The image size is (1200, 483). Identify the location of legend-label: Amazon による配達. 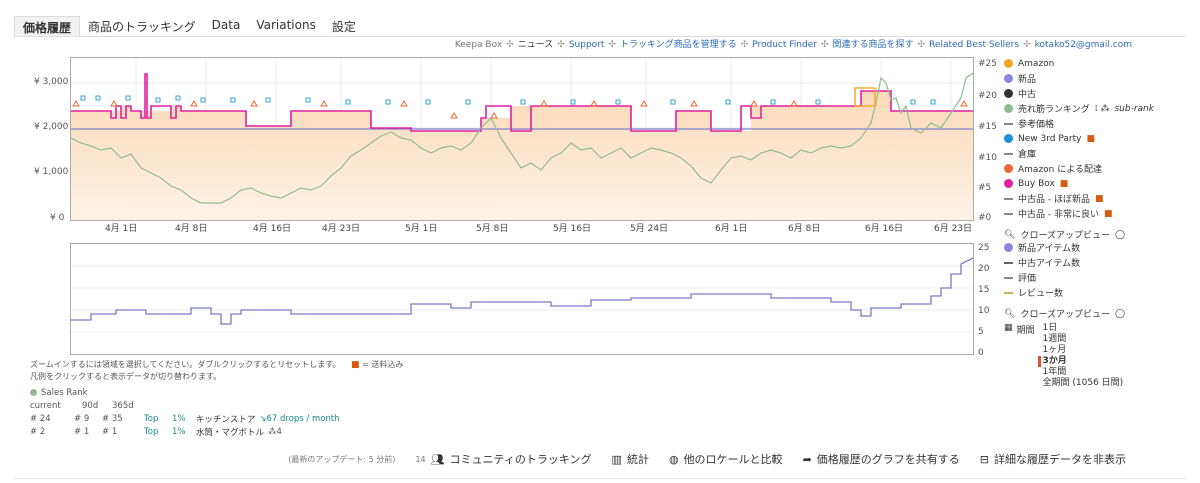
(1060, 170).